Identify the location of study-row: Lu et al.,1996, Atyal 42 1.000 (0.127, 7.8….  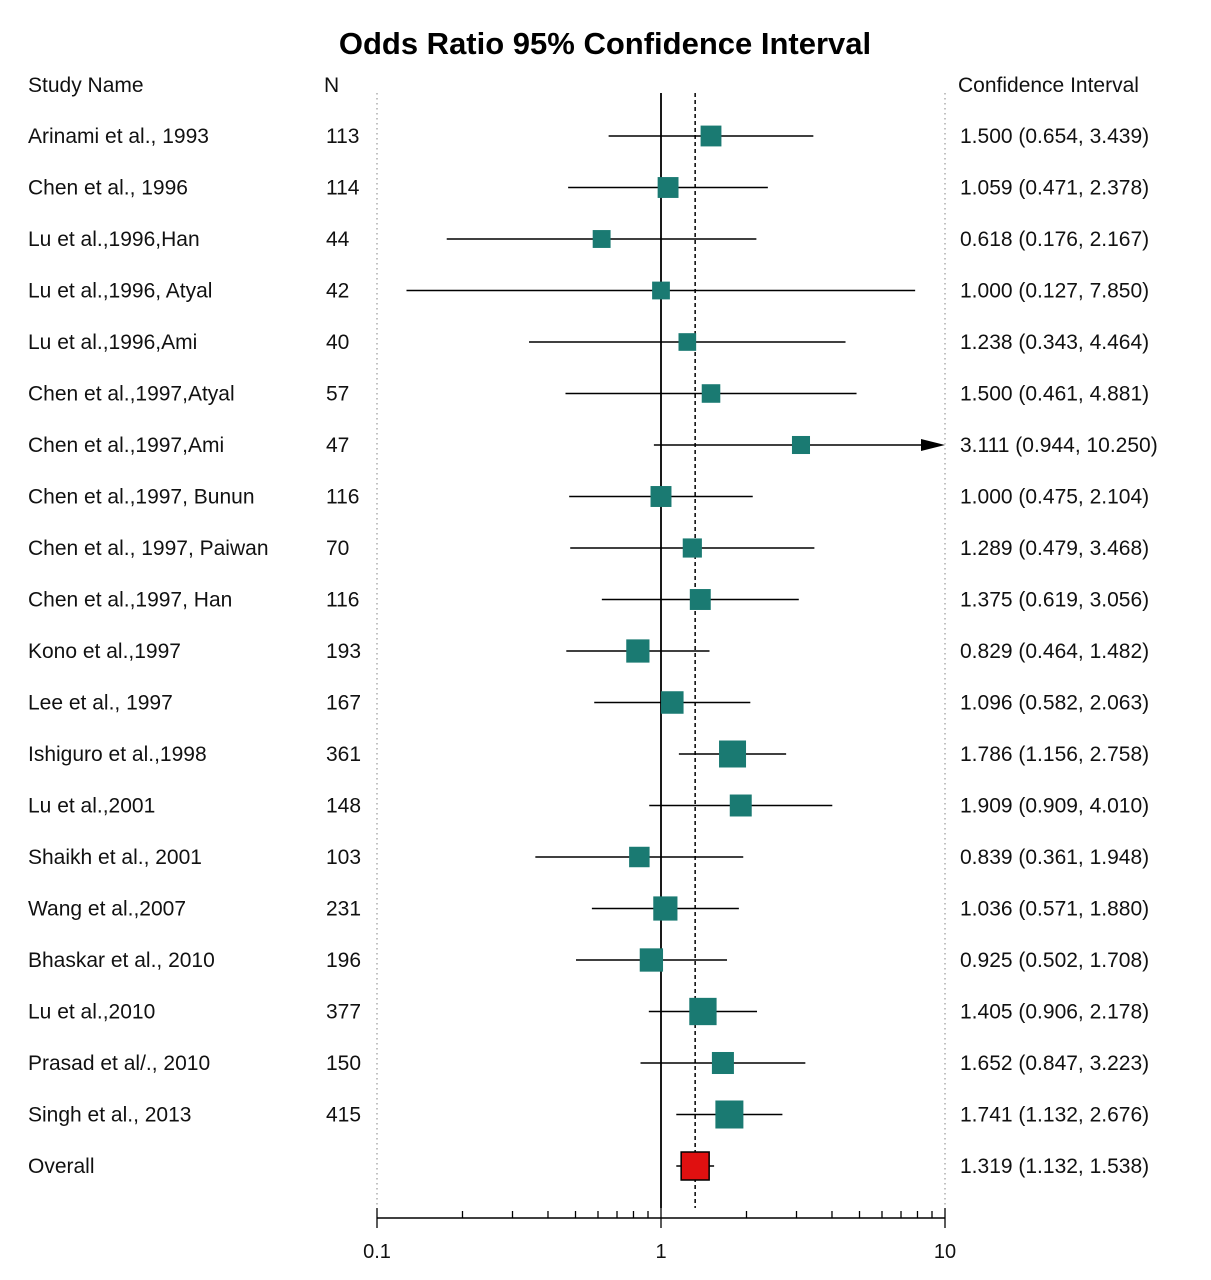
(588, 291).